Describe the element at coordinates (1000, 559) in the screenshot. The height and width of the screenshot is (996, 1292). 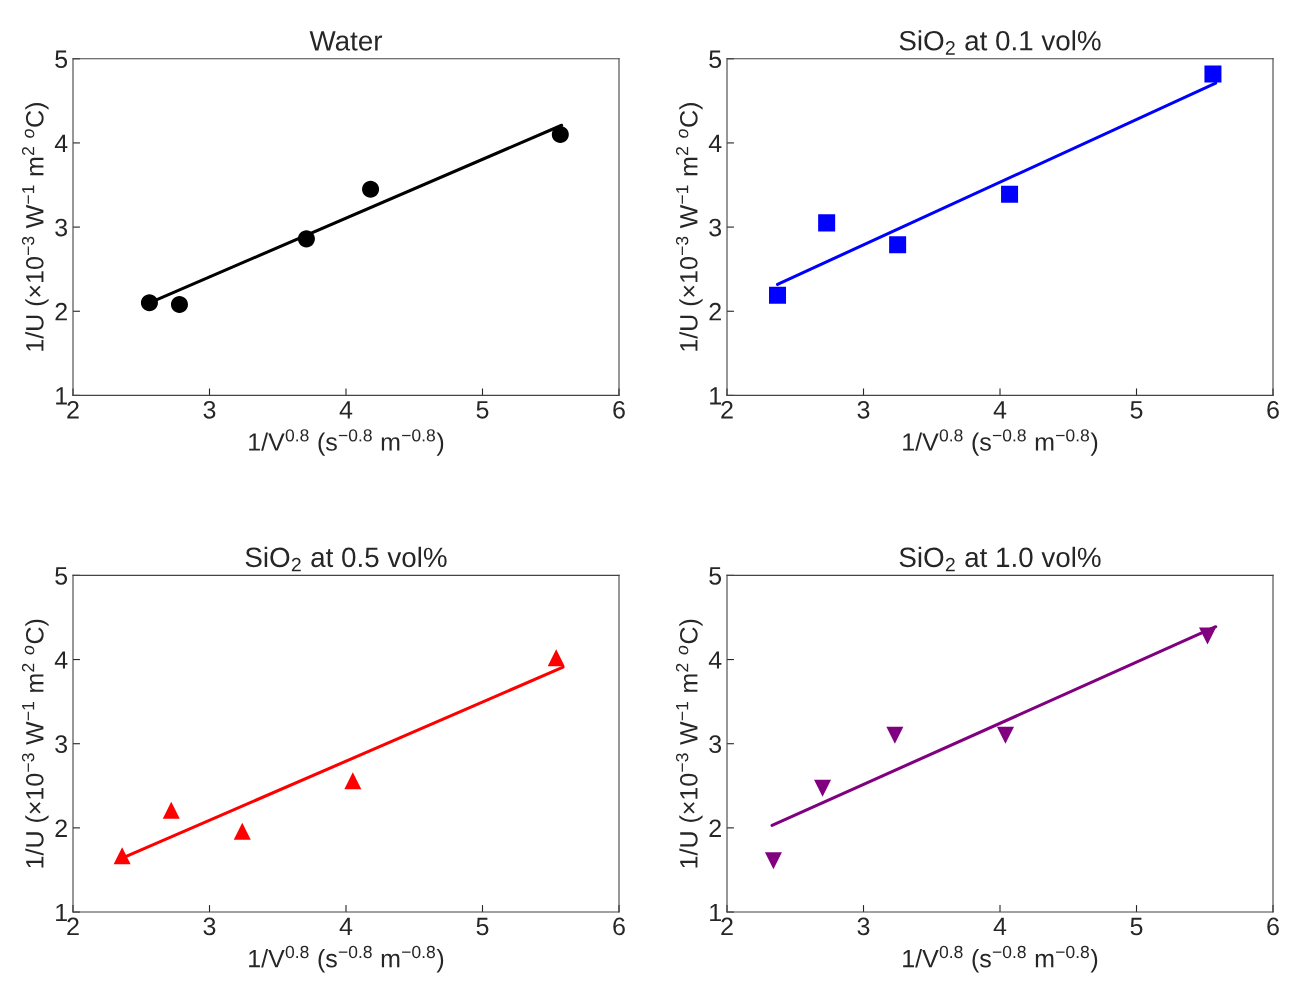
I see `chart-title: SiO$_{2}$ at 1.0 vol%` at that location.